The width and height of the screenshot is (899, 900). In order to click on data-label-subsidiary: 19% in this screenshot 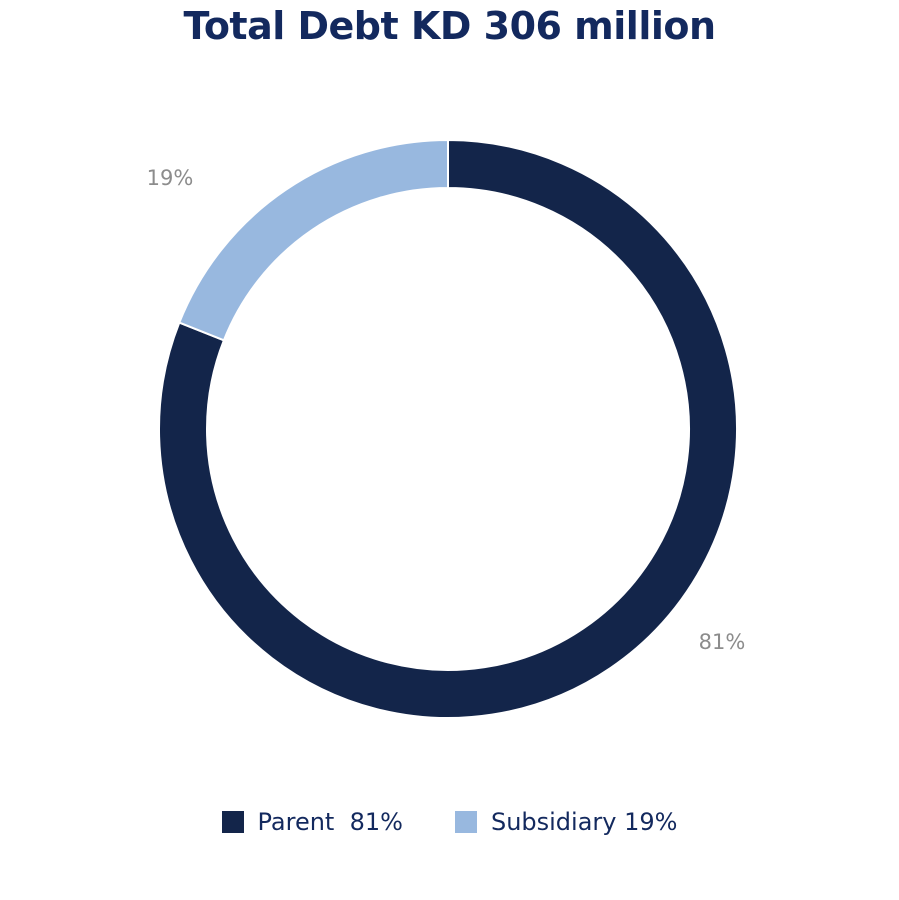, I will do `click(170, 178)`.